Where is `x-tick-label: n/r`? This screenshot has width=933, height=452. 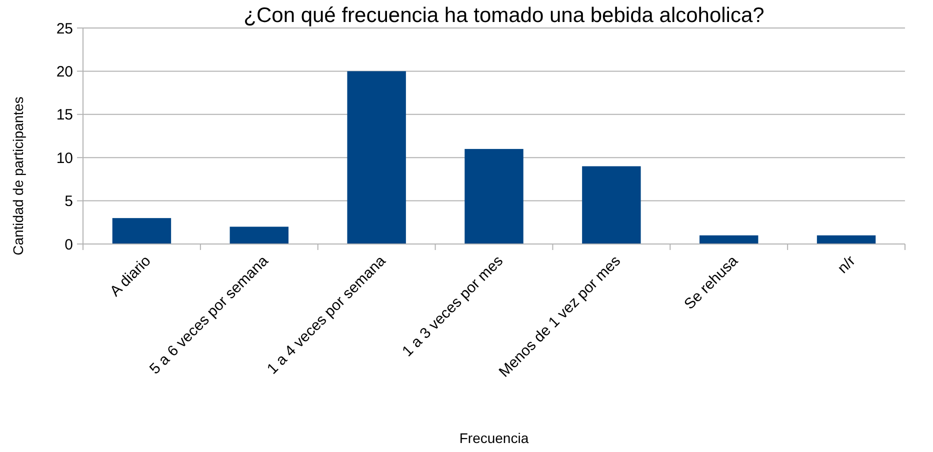 x-tick-label: n/r is located at coordinates (846, 264).